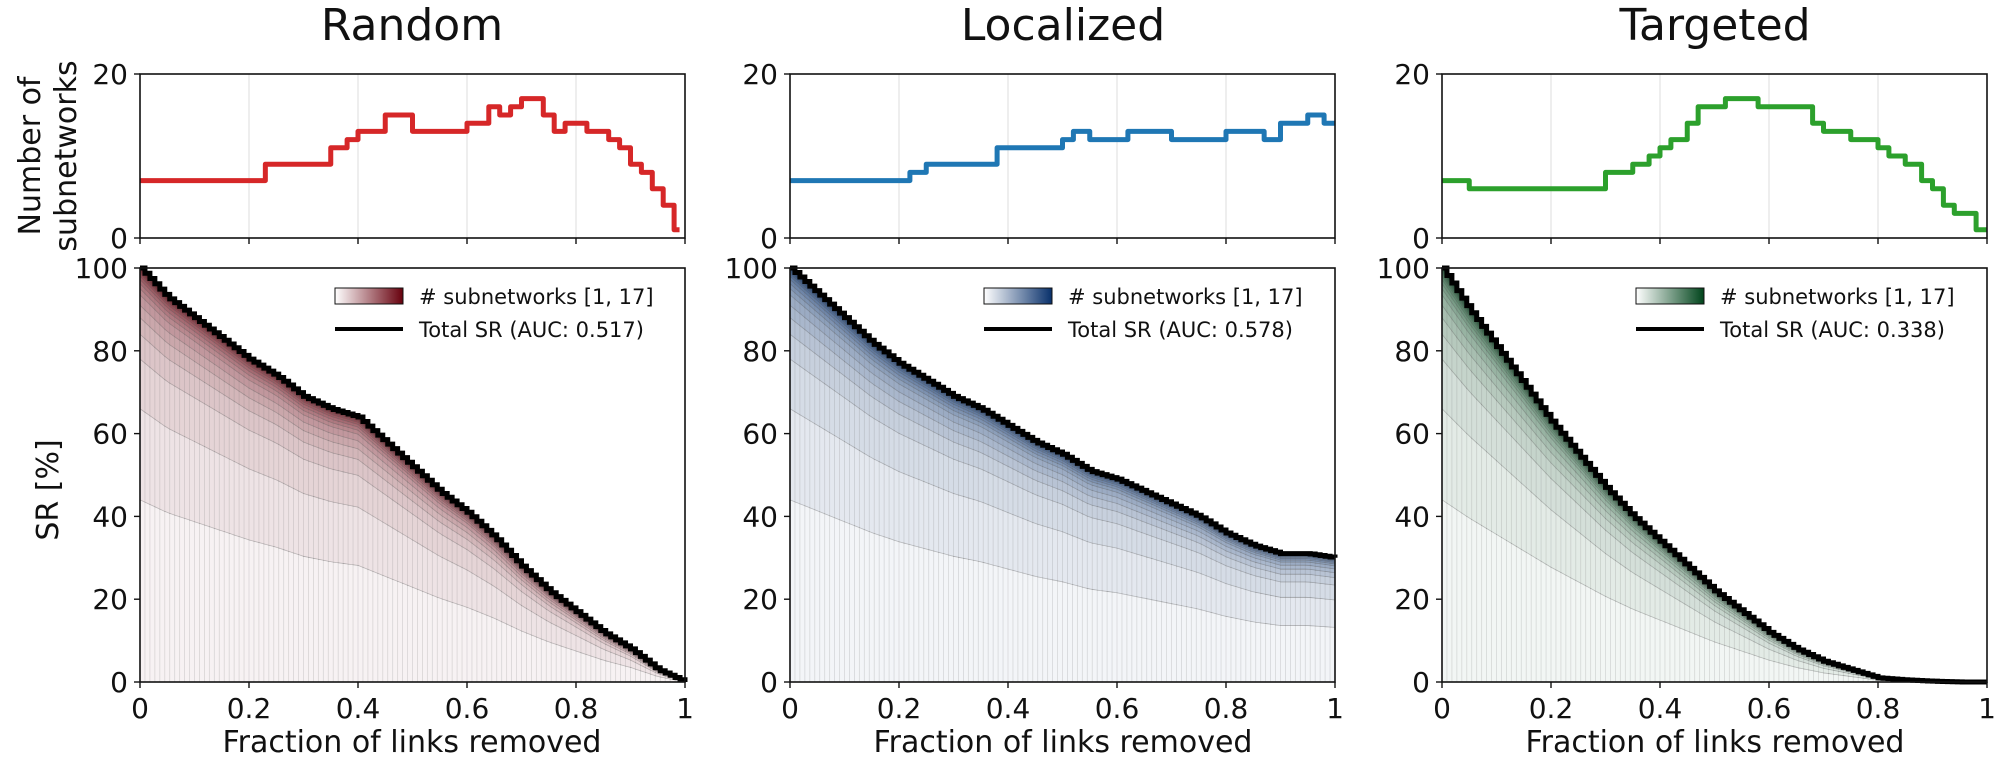 The height and width of the screenshot is (764, 2002). I want to click on panel-top-localized: 0 20, so click(1039, 156).